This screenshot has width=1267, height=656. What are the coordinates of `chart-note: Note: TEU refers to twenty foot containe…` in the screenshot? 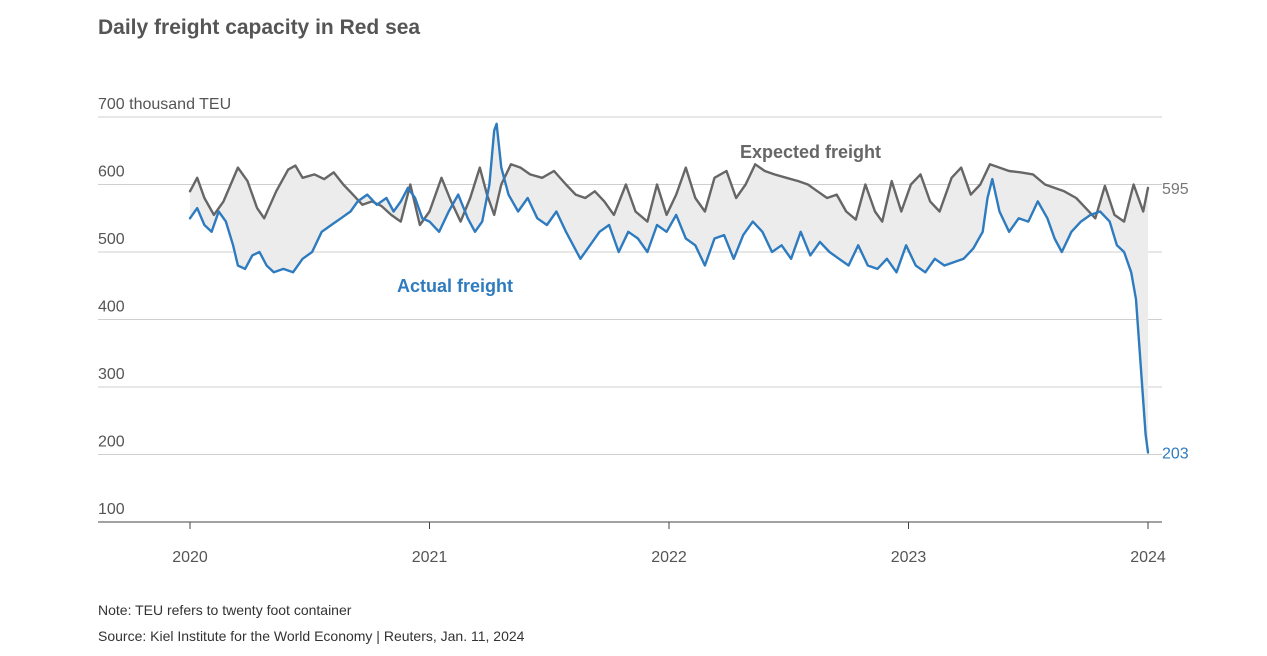 It's located at (225, 610).